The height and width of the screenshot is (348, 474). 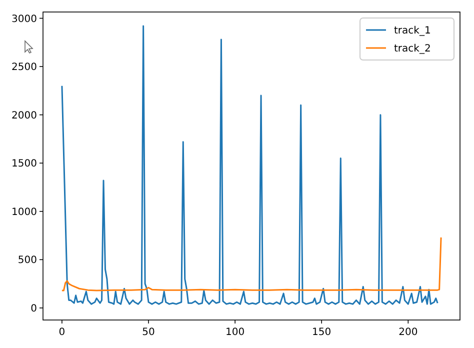 What do you see at coordinates (24, 212) in the screenshot?
I see `y-tick-label: 1000` at bounding box center [24, 212].